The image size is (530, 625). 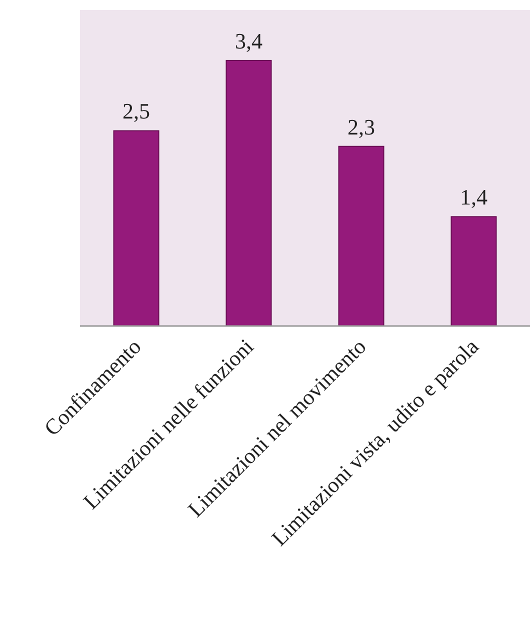 What do you see at coordinates (361, 127) in the screenshot?
I see `data-label: 2,3` at bounding box center [361, 127].